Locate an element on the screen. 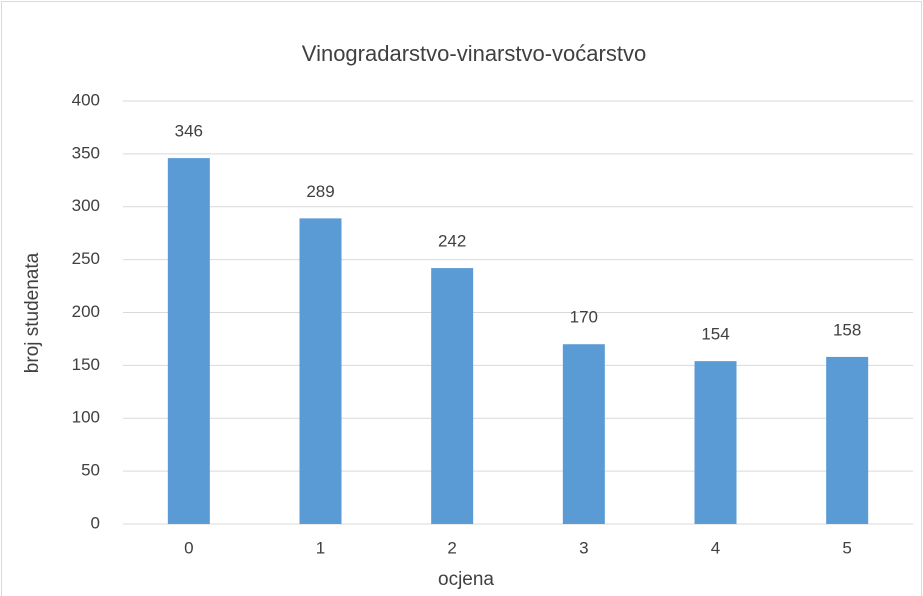 The height and width of the screenshot is (596, 923). x-tick-label: 5 is located at coordinates (846, 547).